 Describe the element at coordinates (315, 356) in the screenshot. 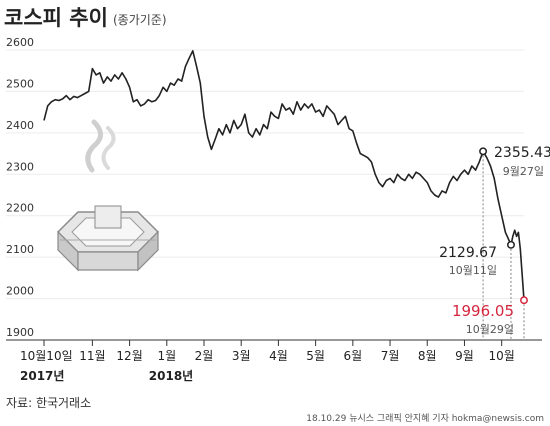

I see `x-tick-label: 5월` at that location.